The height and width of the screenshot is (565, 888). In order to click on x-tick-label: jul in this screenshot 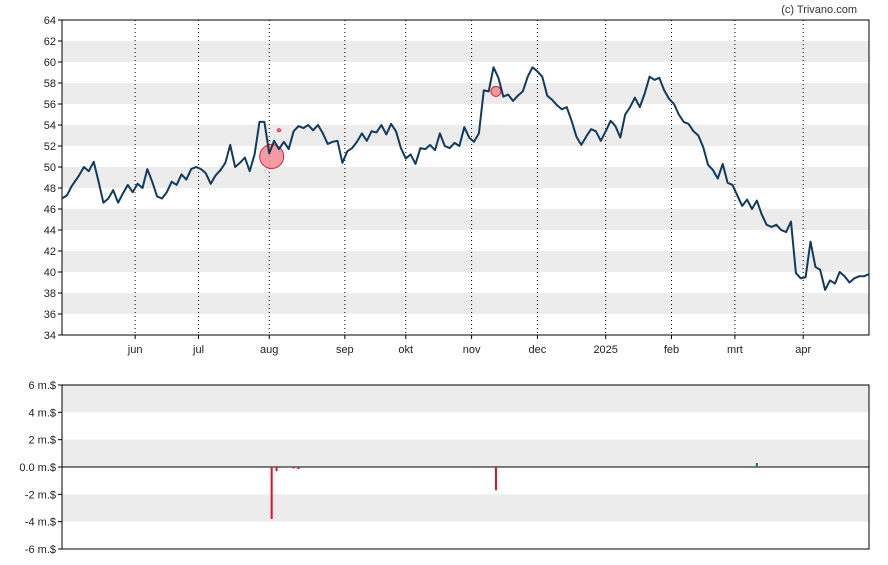, I will do `click(198, 350)`.